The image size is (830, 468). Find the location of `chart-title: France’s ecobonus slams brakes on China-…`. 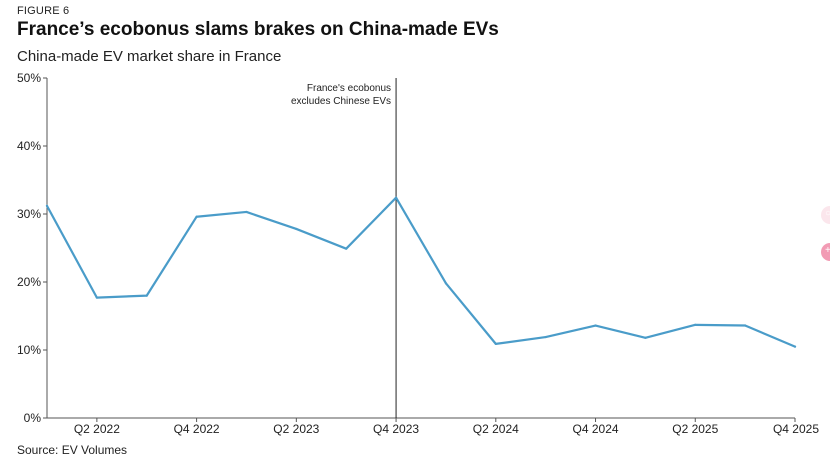

chart-title: France’s ecobonus slams brakes on China-… is located at coordinates (258, 29).